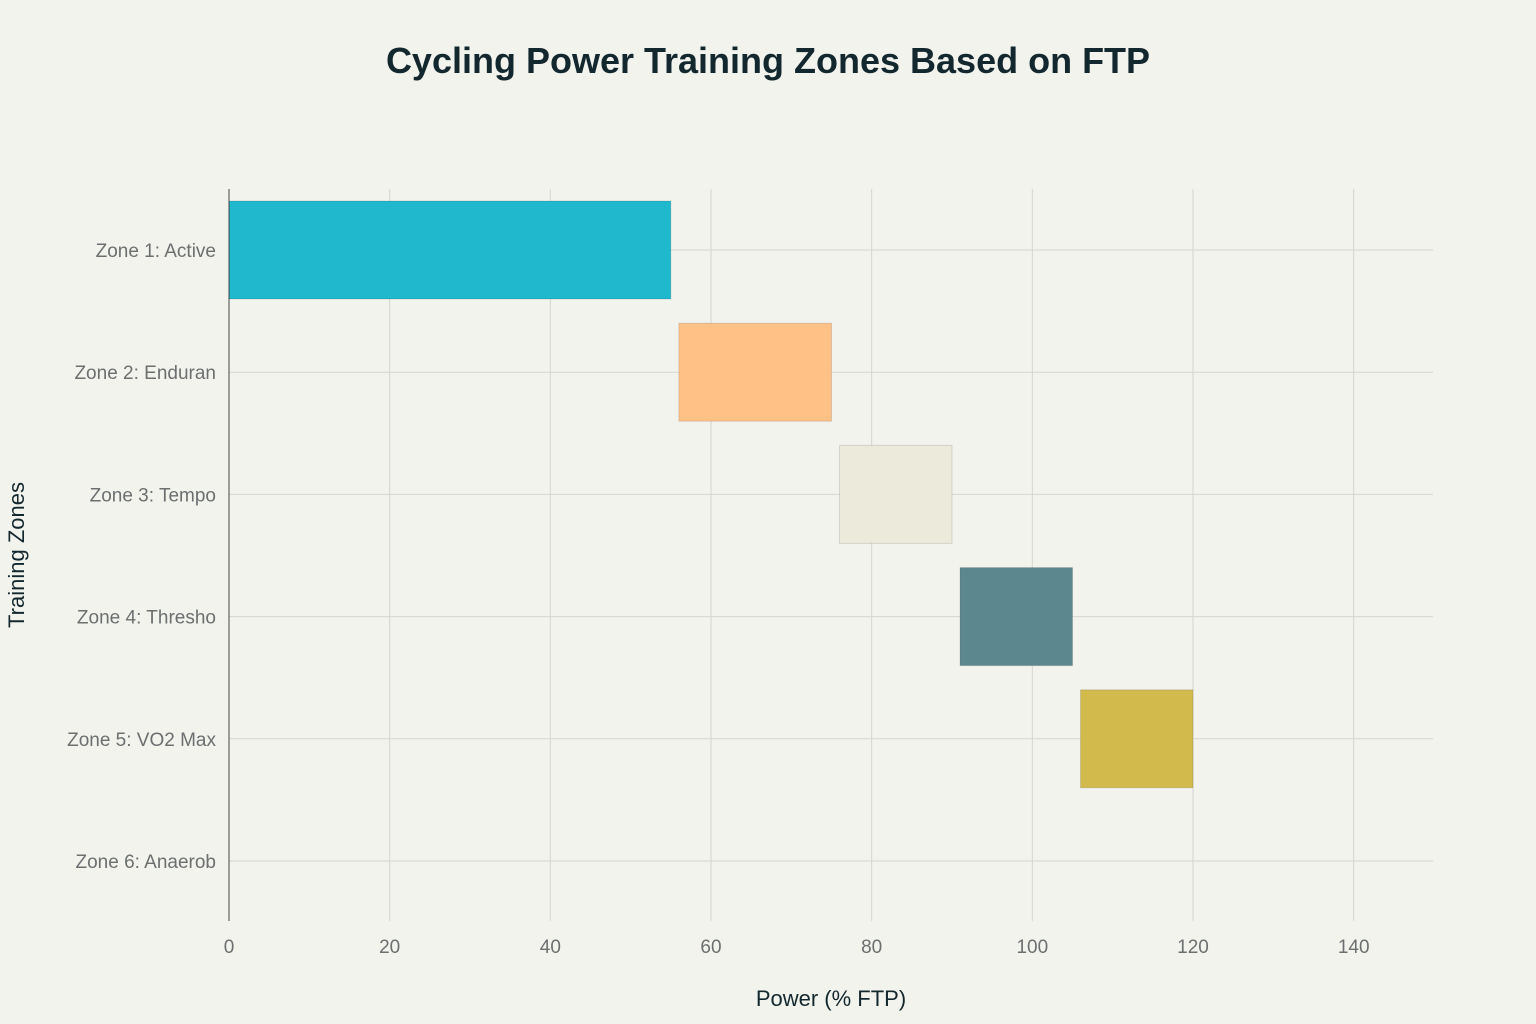  Describe the element at coordinates (797, 947) in the screenshot. I see `x-tick-labels: 0 20 40 60 80 100 120 140` at that location.